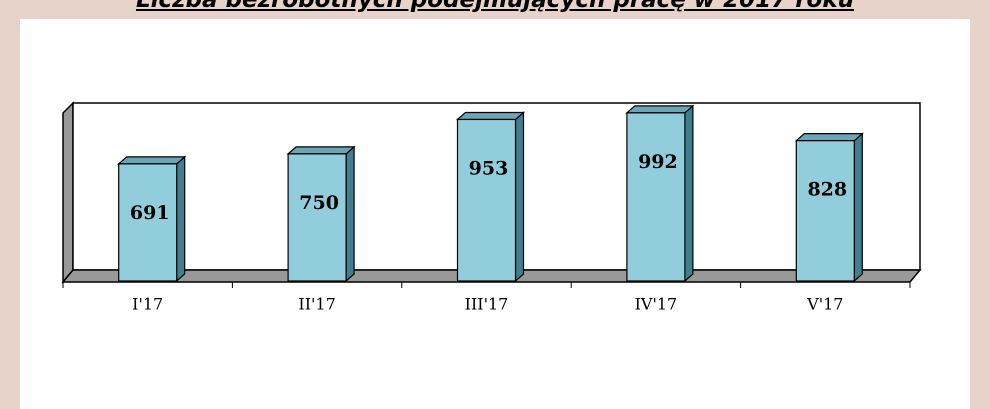 The width and height of the screenshot is (990, 409). What do you see at coordinates (147, 304) in the screenshot?
I see `x-tick-label: I'17` at bounding box center [147, 304].